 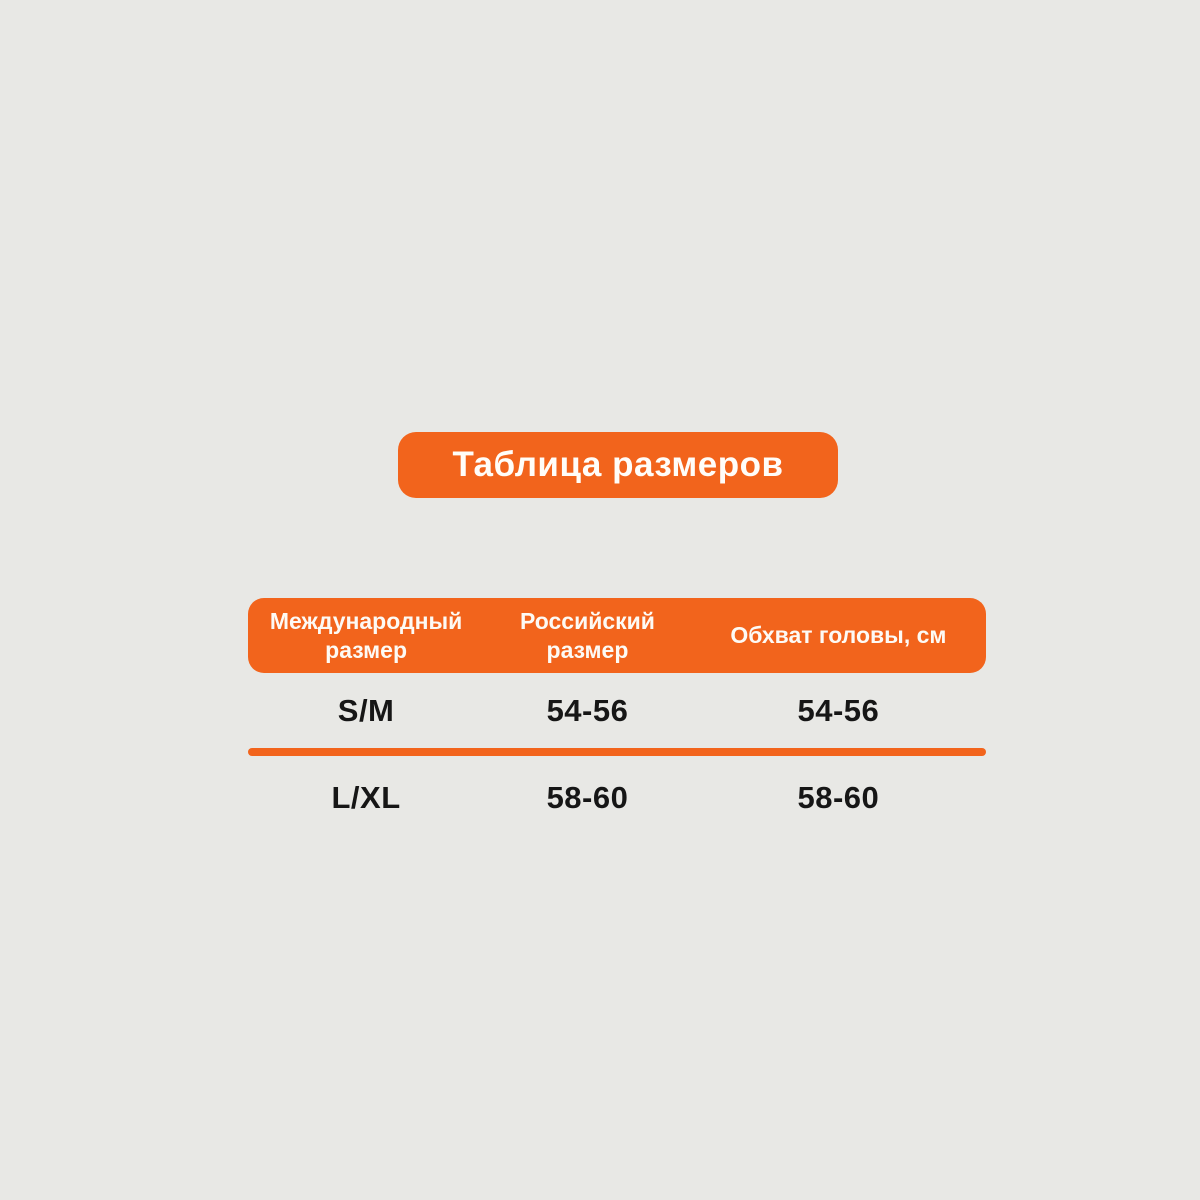 I want to click on table-row: L/XL 58-60 58-60, so click(x=617, y=798).